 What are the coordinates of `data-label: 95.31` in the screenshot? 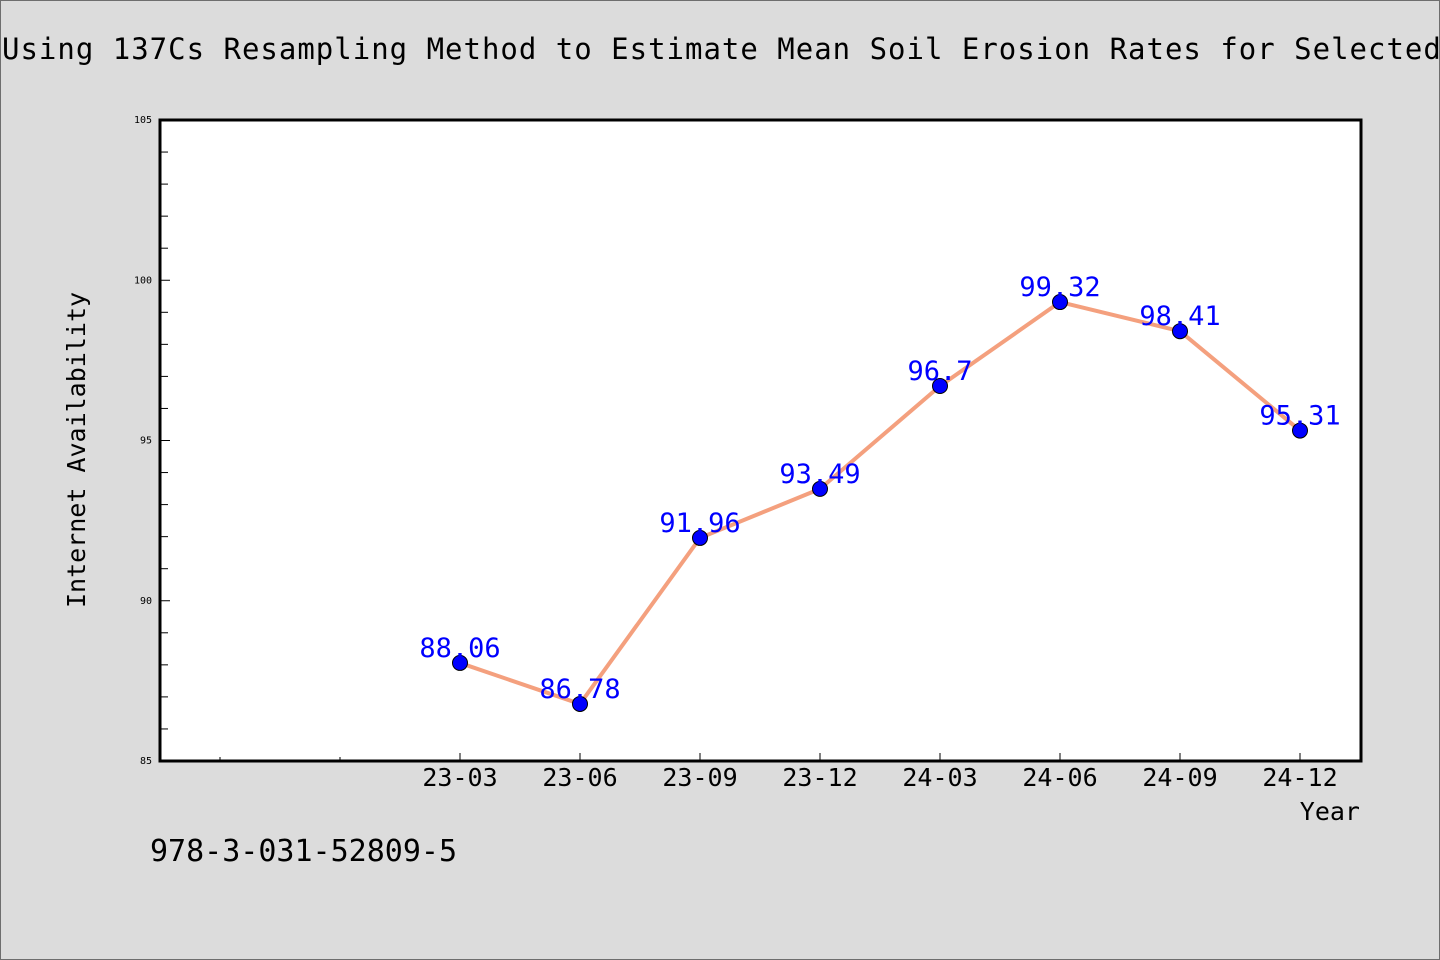 It's located at (1299, 416).